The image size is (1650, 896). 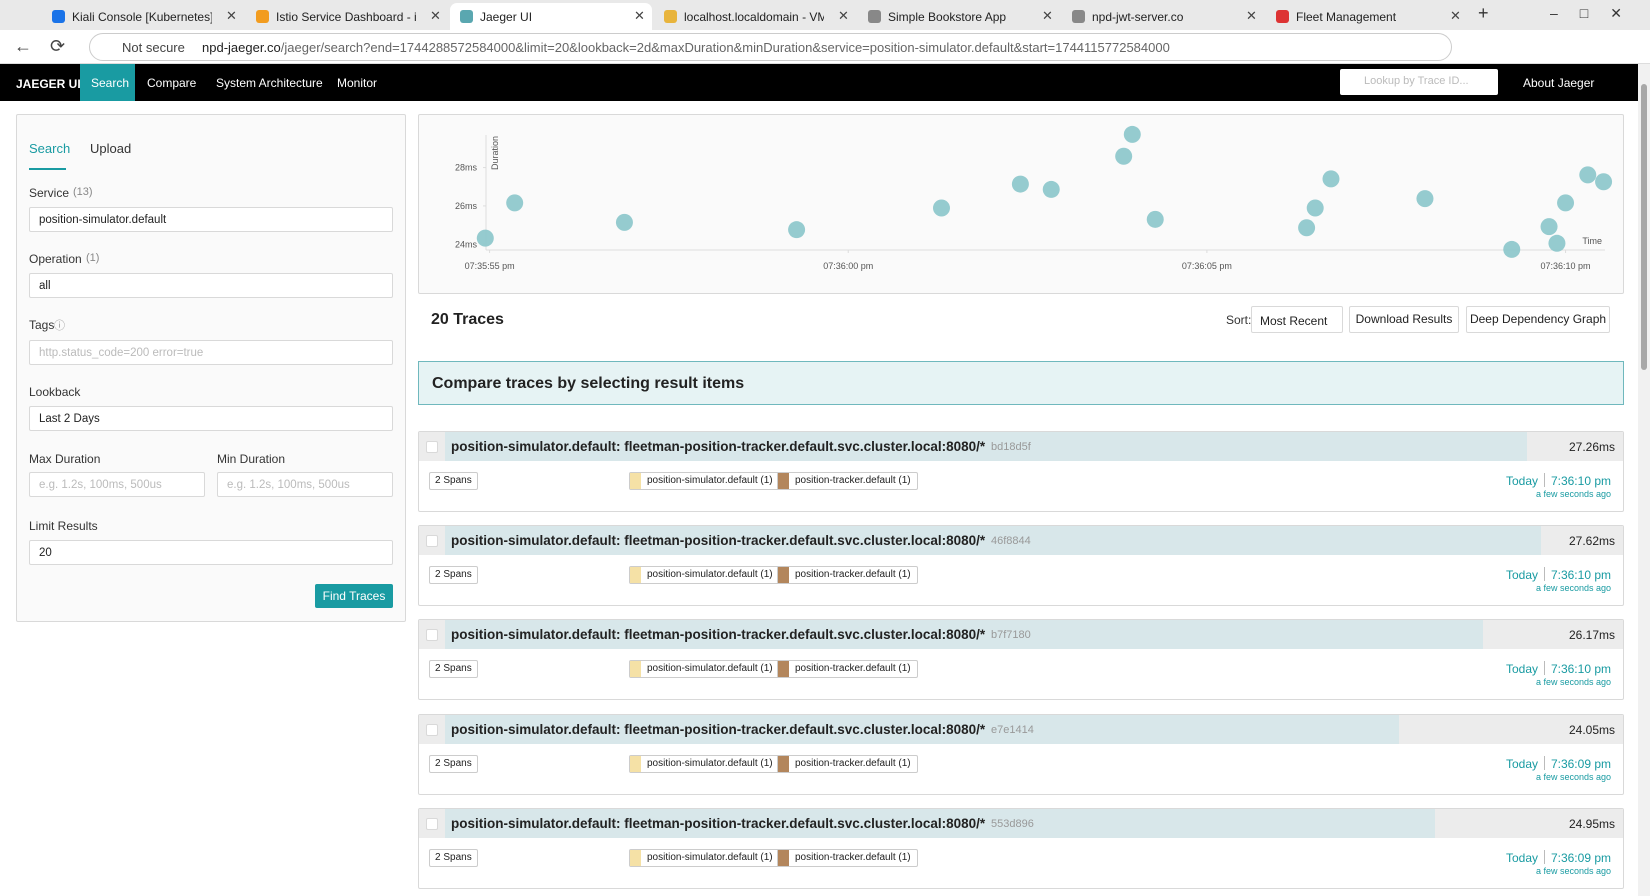 I want to click on tab-title: Jaeger UI, so click(x=506, y=17).